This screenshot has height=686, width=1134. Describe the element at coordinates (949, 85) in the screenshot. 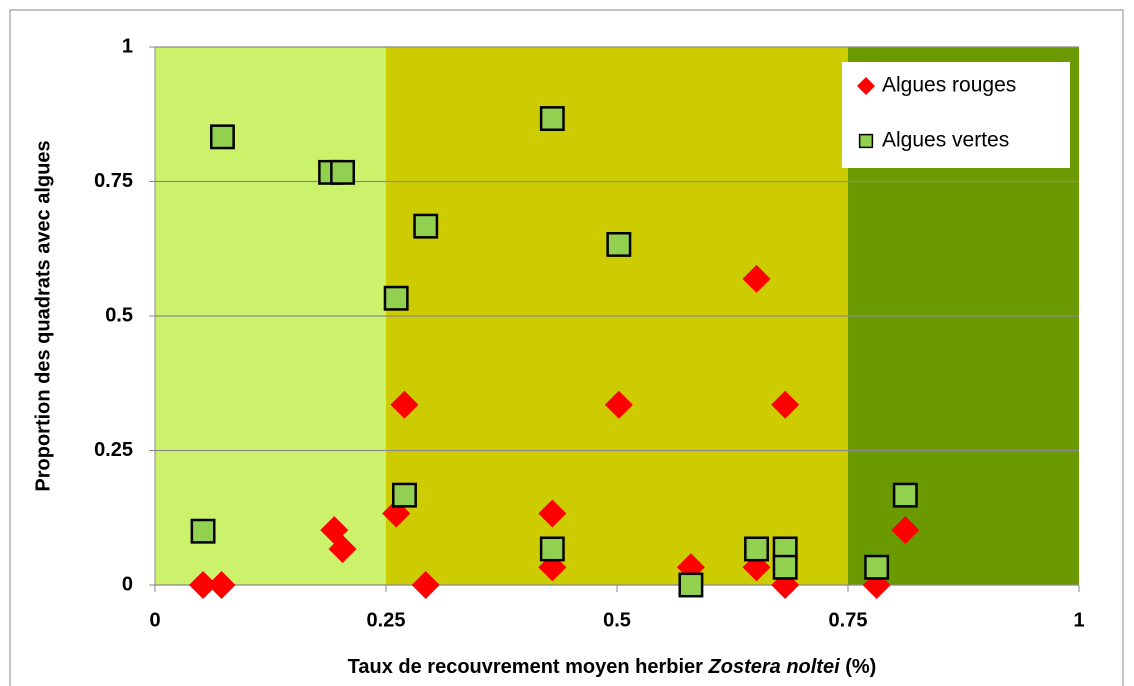

I see `legend-label: Algues rouges` at that location.